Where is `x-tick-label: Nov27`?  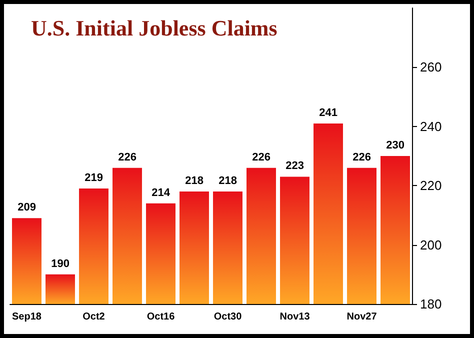
x-tick-label: Nov27 is located at coordinates (362, 317).